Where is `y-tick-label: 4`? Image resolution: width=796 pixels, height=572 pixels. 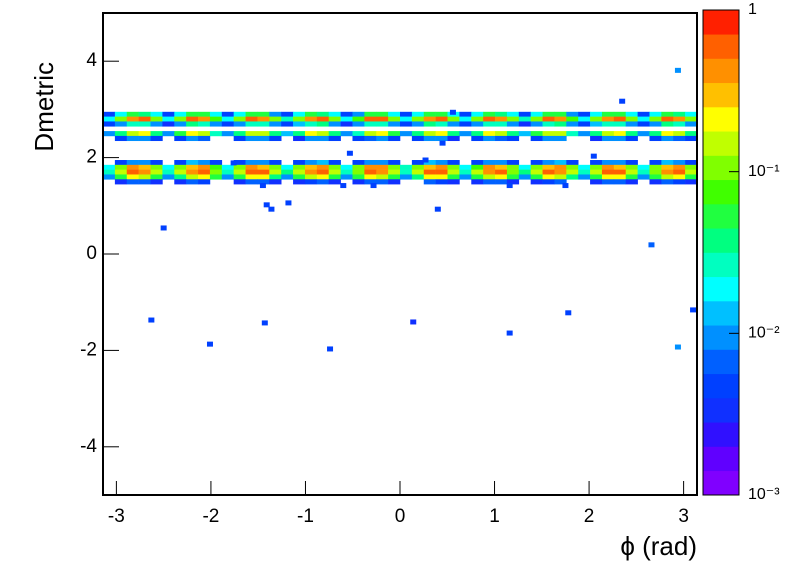 y-tick-label: 4 is located at coordinates (91, 60).